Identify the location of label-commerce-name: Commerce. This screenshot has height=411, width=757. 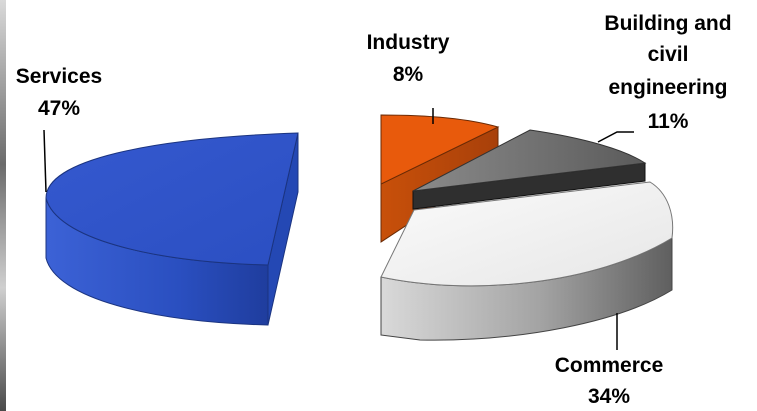
(609, 365).